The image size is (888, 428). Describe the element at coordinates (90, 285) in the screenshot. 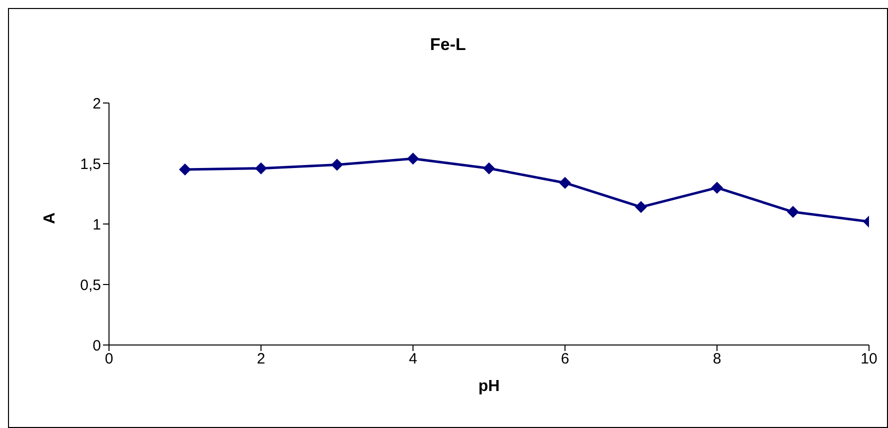

I see `y-tick-label: 0,5` at that location.